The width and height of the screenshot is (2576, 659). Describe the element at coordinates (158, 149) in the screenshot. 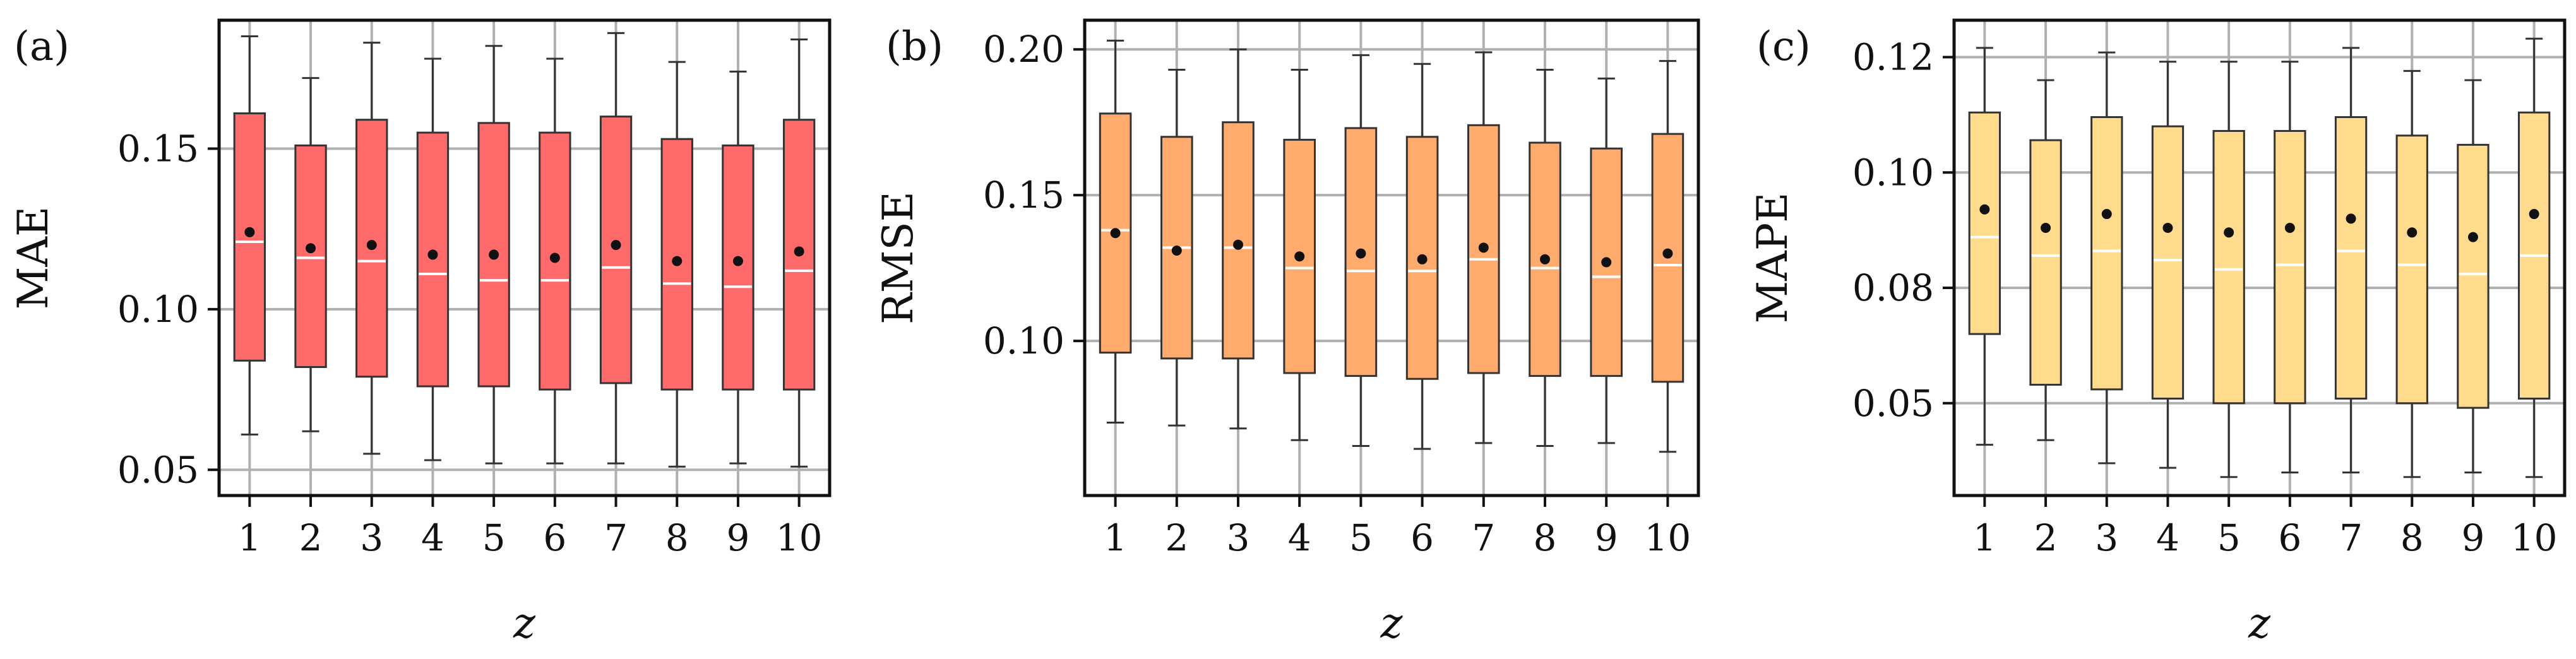

I see `y-tick-label: 0.15` at that location.